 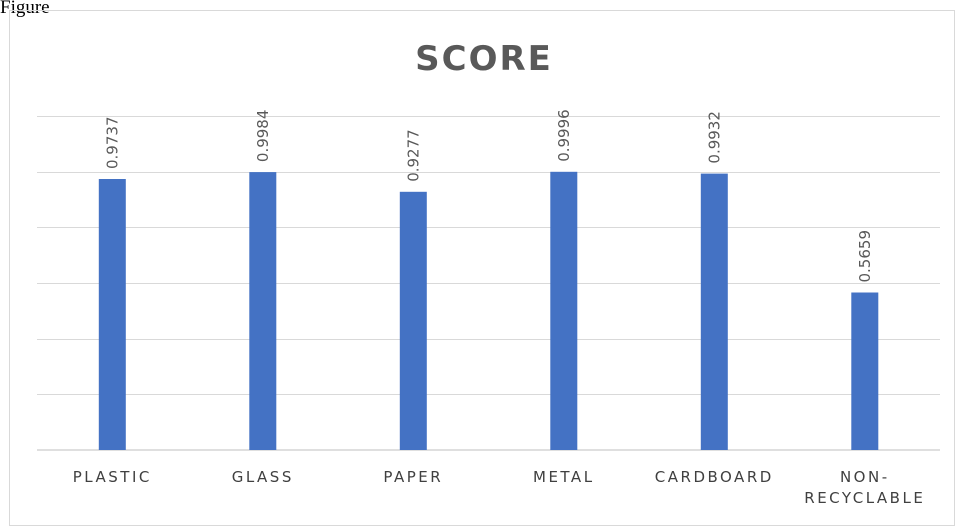 I want to click on category-label-line: PLASTIC, so click(x=112, y=477).